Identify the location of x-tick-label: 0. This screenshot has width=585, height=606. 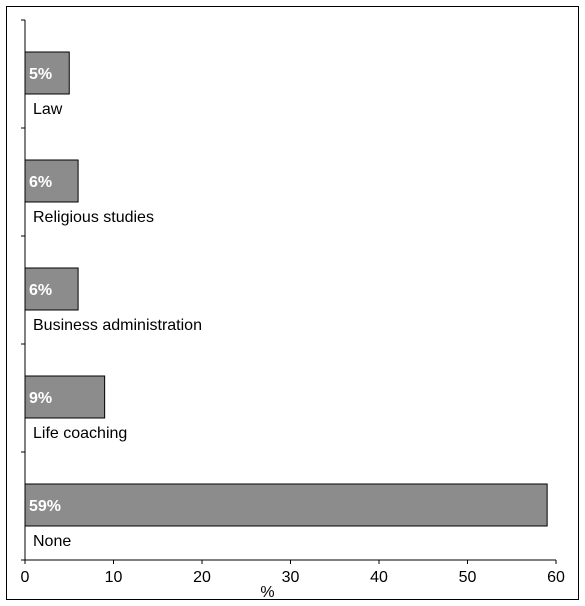
(25, 577).